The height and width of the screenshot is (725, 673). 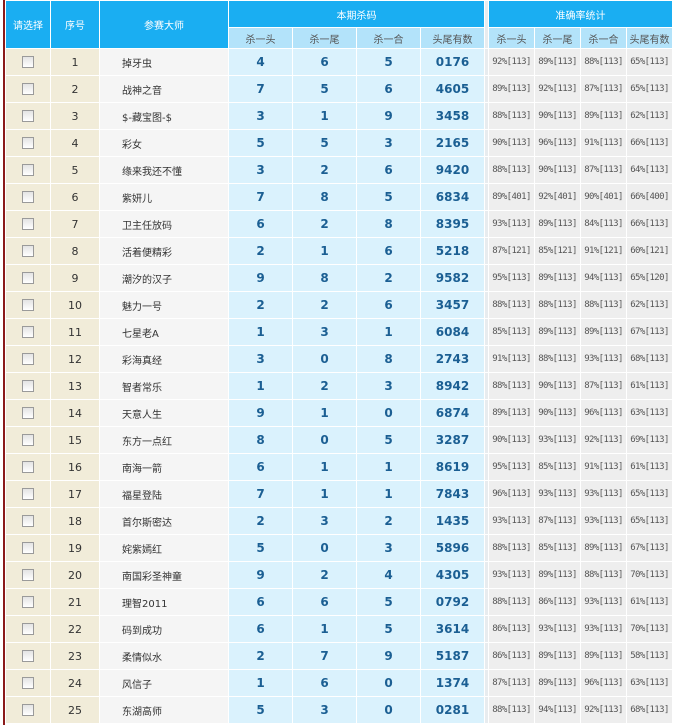 What do you see at coordinates (28, 24) in the screenshot?
I see `header-select: 请选择` at bounding box center [28, 24].